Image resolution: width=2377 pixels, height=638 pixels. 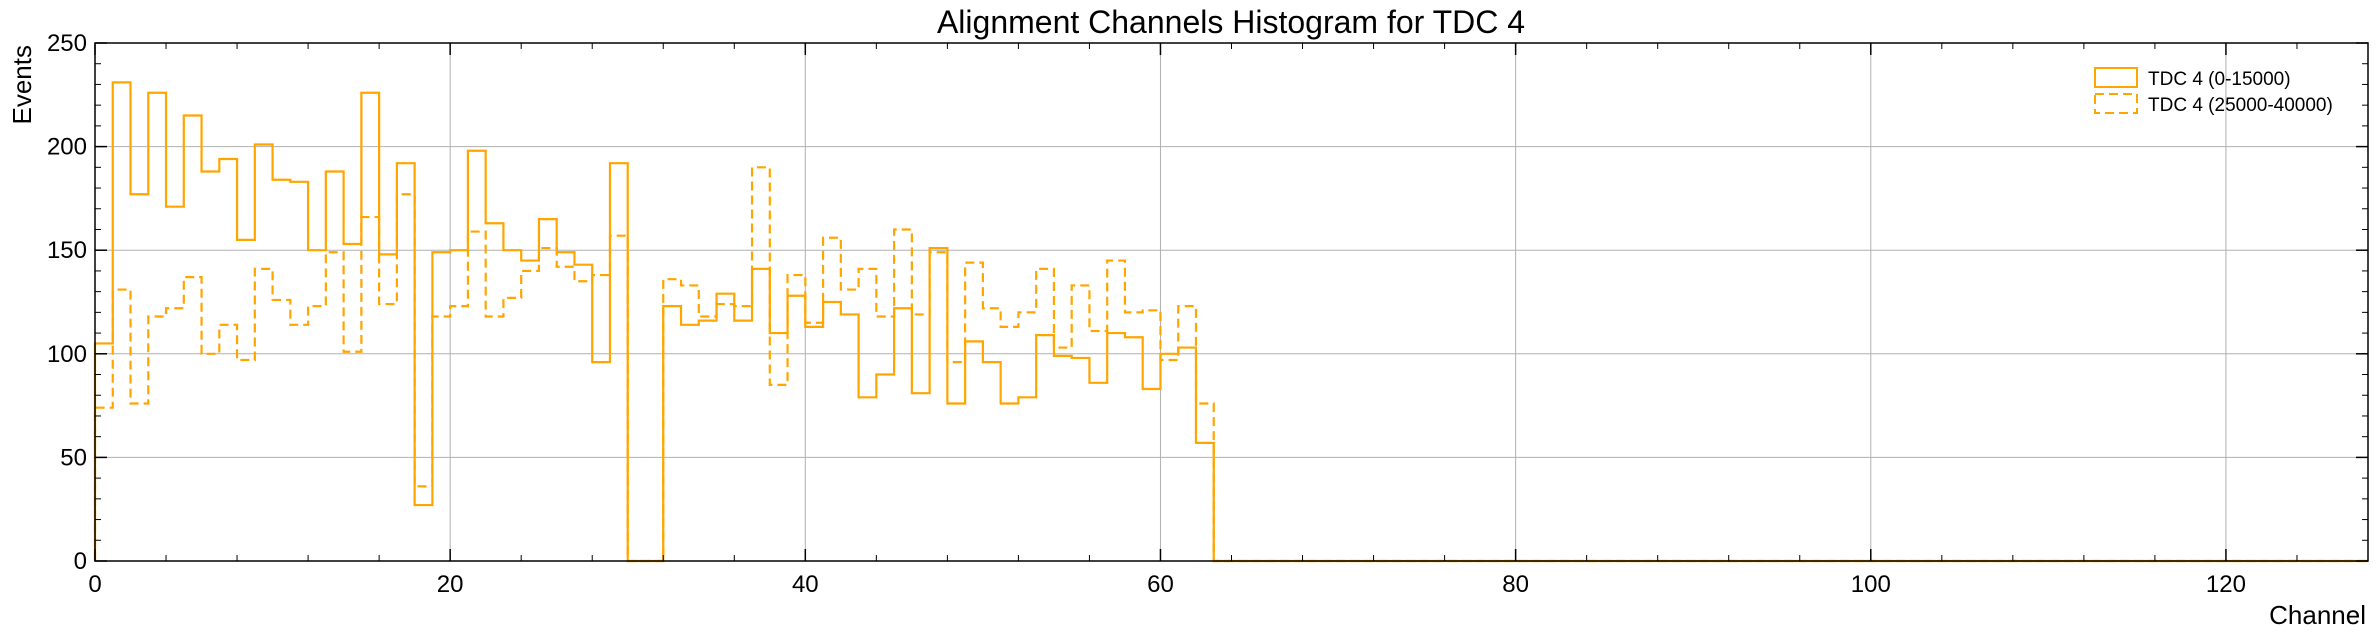 What do you see at coordinates (1231, 22) in the screenshot?
I see `chart-title: Alignment Channels Histogram for TDC 4` at bounding box center [1231, 22].